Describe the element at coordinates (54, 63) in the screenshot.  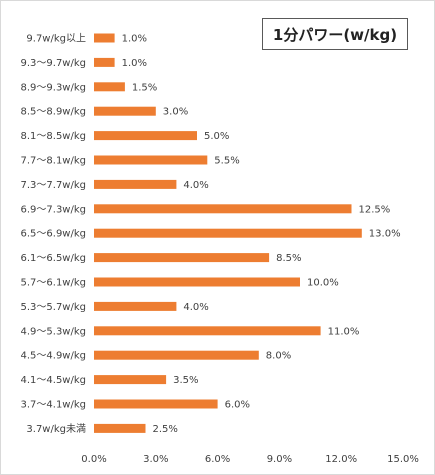
I see `category-label: 9.3～9.7w/kg` at that location.